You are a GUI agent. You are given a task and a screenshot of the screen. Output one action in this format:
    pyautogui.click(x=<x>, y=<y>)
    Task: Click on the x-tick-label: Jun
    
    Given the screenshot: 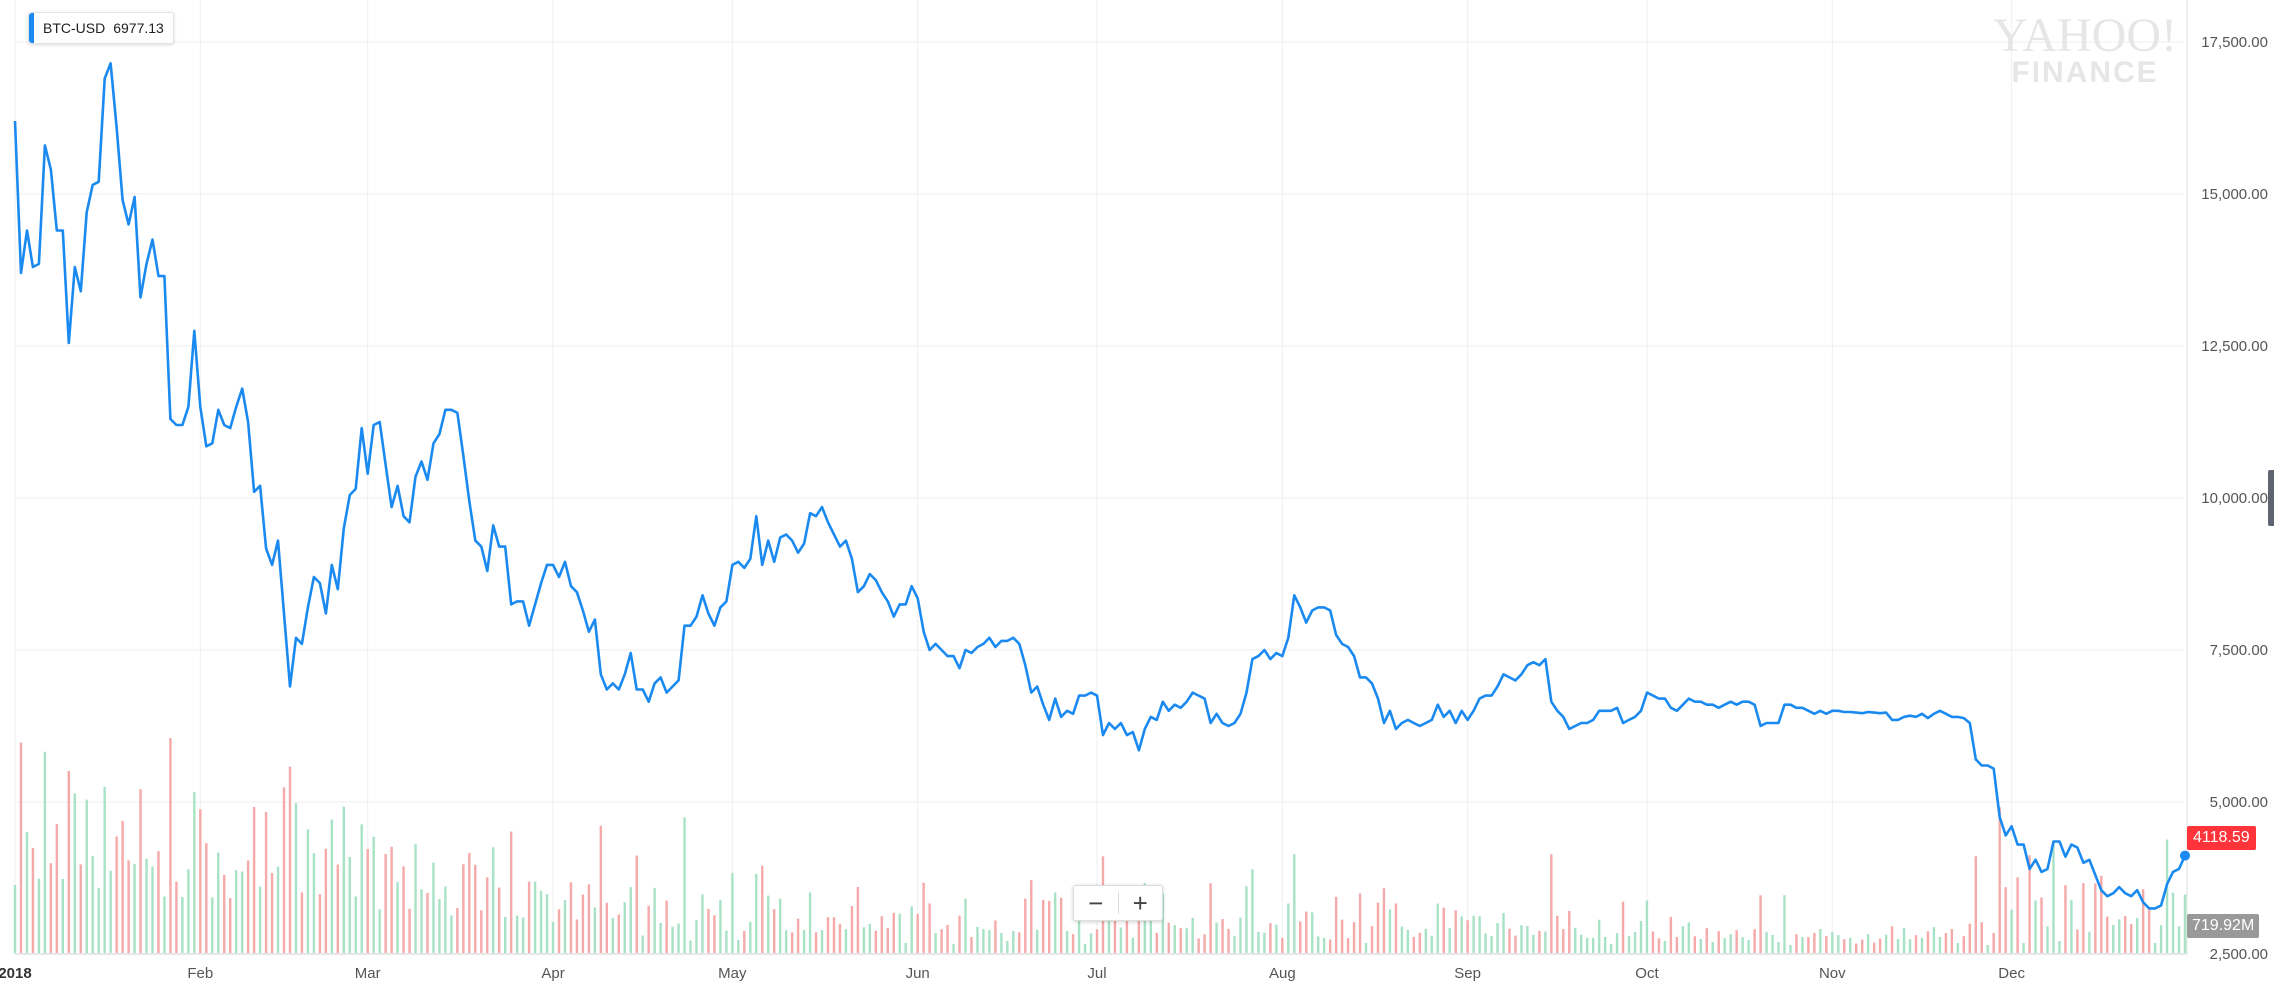 What is the action you would take?
    pyautogui.click(x=918, y=973)
    